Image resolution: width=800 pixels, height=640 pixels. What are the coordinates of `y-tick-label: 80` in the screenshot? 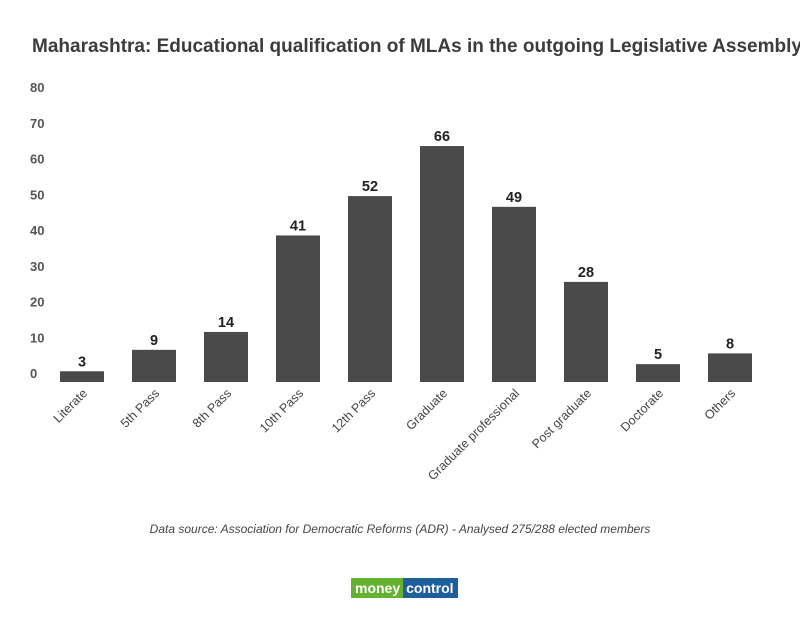 It's located at (37, 87).